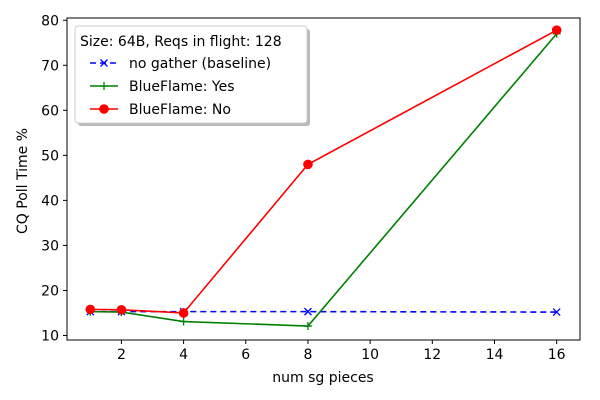 Image resolution: width=600 pixels, height=400 pixels. I want to click on x-tick-label: 2, so click(121, 355).